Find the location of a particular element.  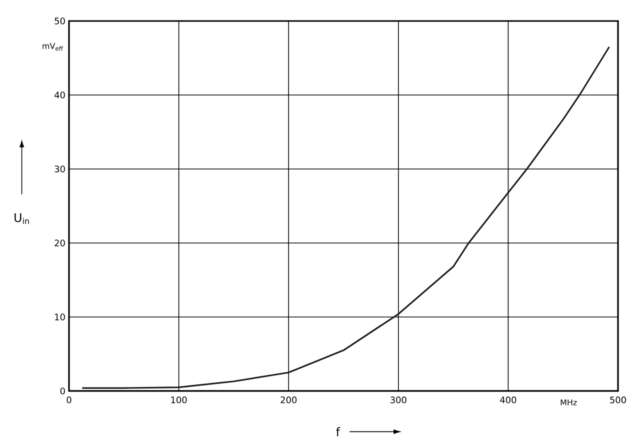

y-axis-title: U$_{in}$ is located at coordinates (21, 218).